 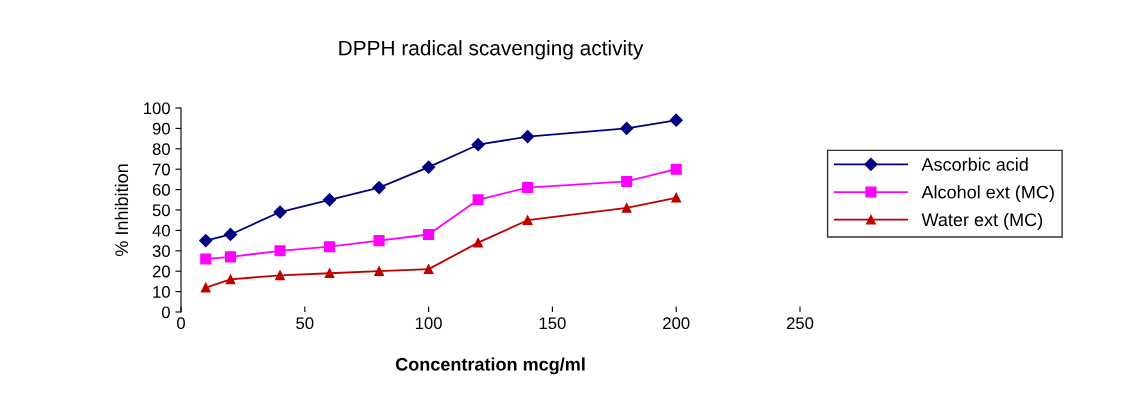 What do you see at coordinates (552, 323) in the screenshot?
I see `x-tick-label: 150` at bounding box center [552, 323].